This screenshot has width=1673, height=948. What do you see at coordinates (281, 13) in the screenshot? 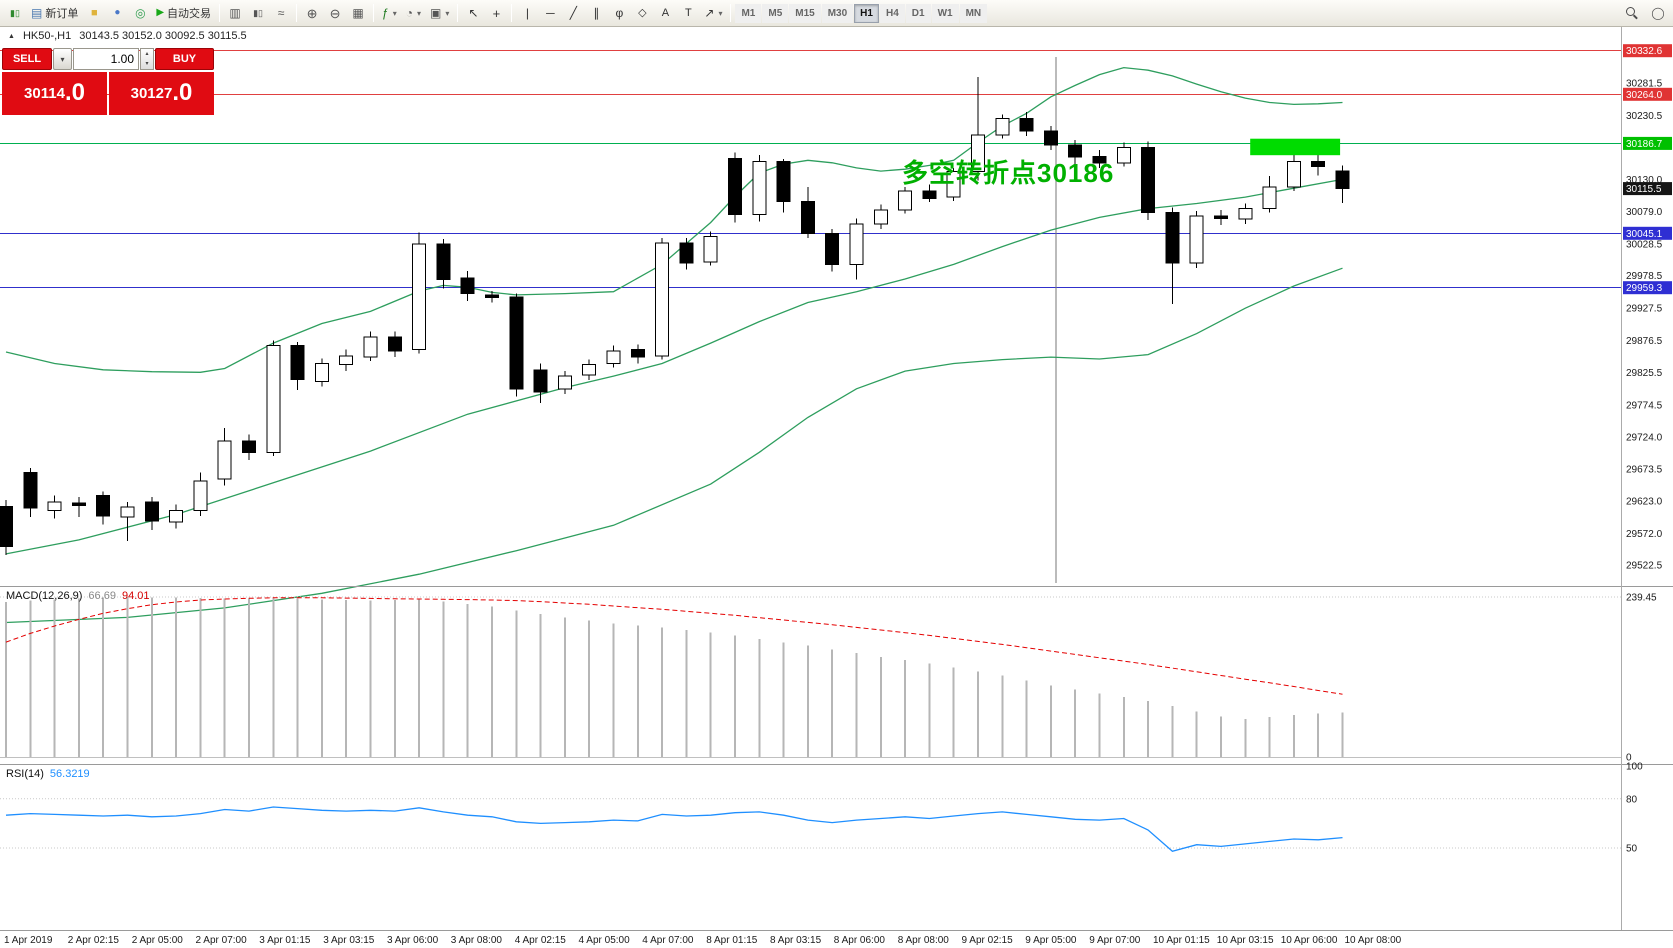
I see `toolbar-line-chart-mode-button: ≈` at bounding box center [281, 13].